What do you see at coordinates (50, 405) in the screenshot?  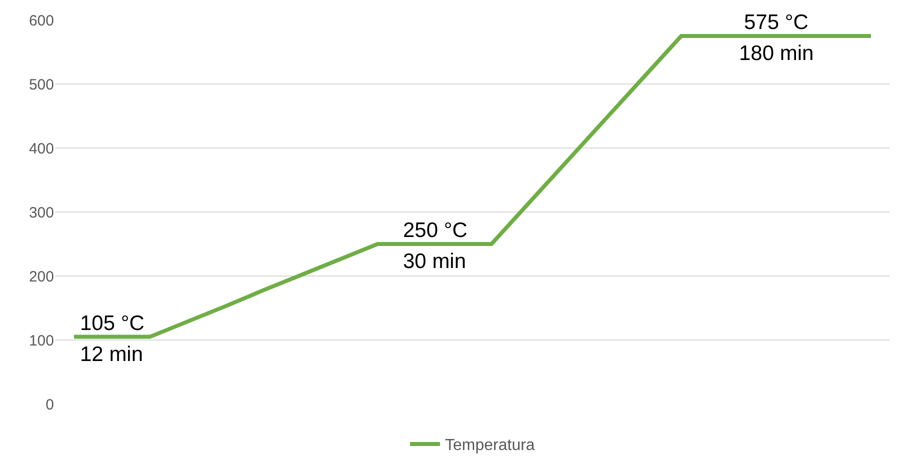 I see `y-tick-label: 0` at bounding box center [50, 405].